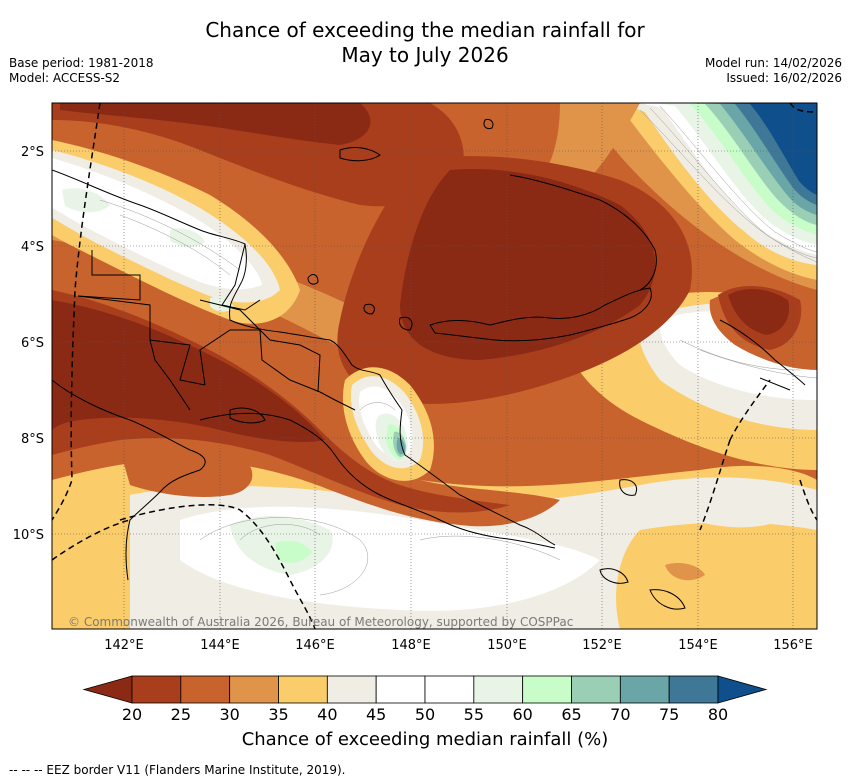  Describe the element at coordinates (474, 714) in the screenshot. I see `colorbar-tick-label: 55` at that location.